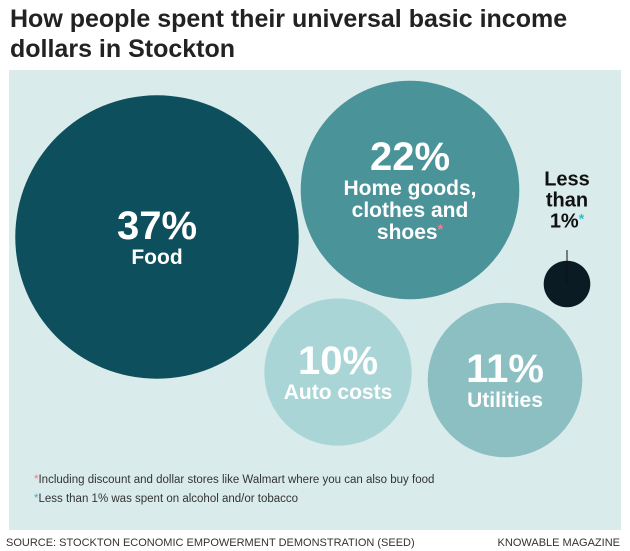 Image resolution: width=630 pixels, height=551 pixels. I want to click on bubble-label: Less than 1%*, so click(567, 200).